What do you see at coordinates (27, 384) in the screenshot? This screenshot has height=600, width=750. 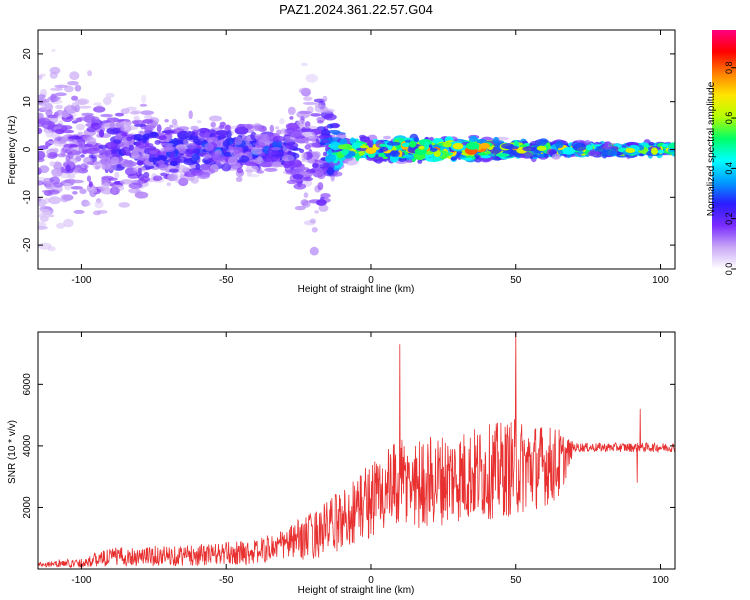 I see `y-tick-label: 6000` at bounding box center [27, 384].